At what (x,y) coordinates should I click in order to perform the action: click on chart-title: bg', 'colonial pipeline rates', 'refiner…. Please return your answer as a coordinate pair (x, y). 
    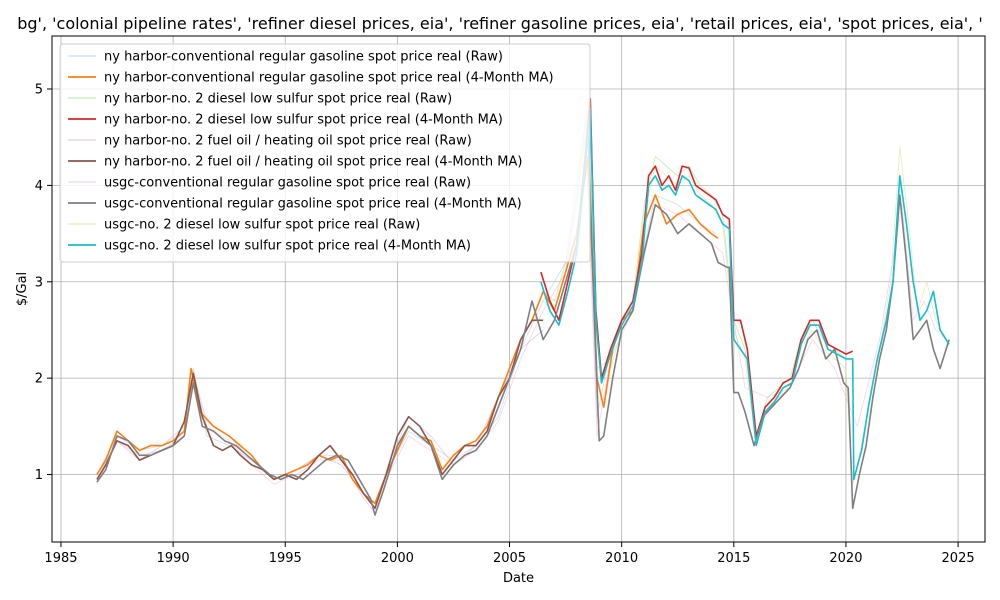
    Looking at the image, I should click on (500, 23).